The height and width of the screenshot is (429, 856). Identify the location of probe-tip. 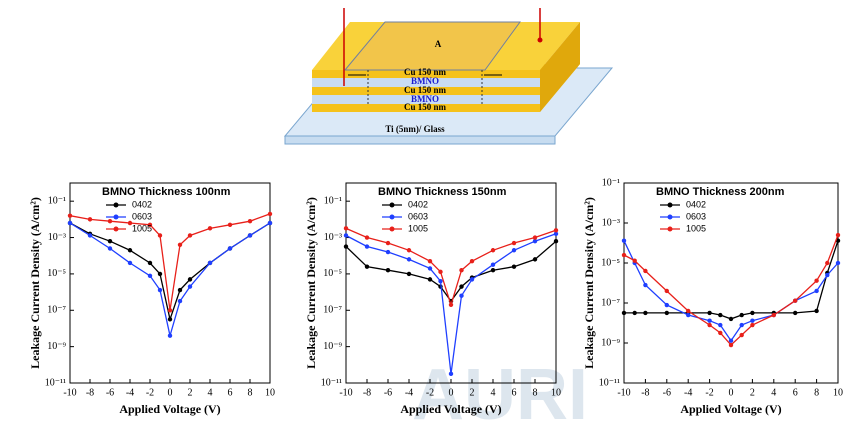
(540, 40).